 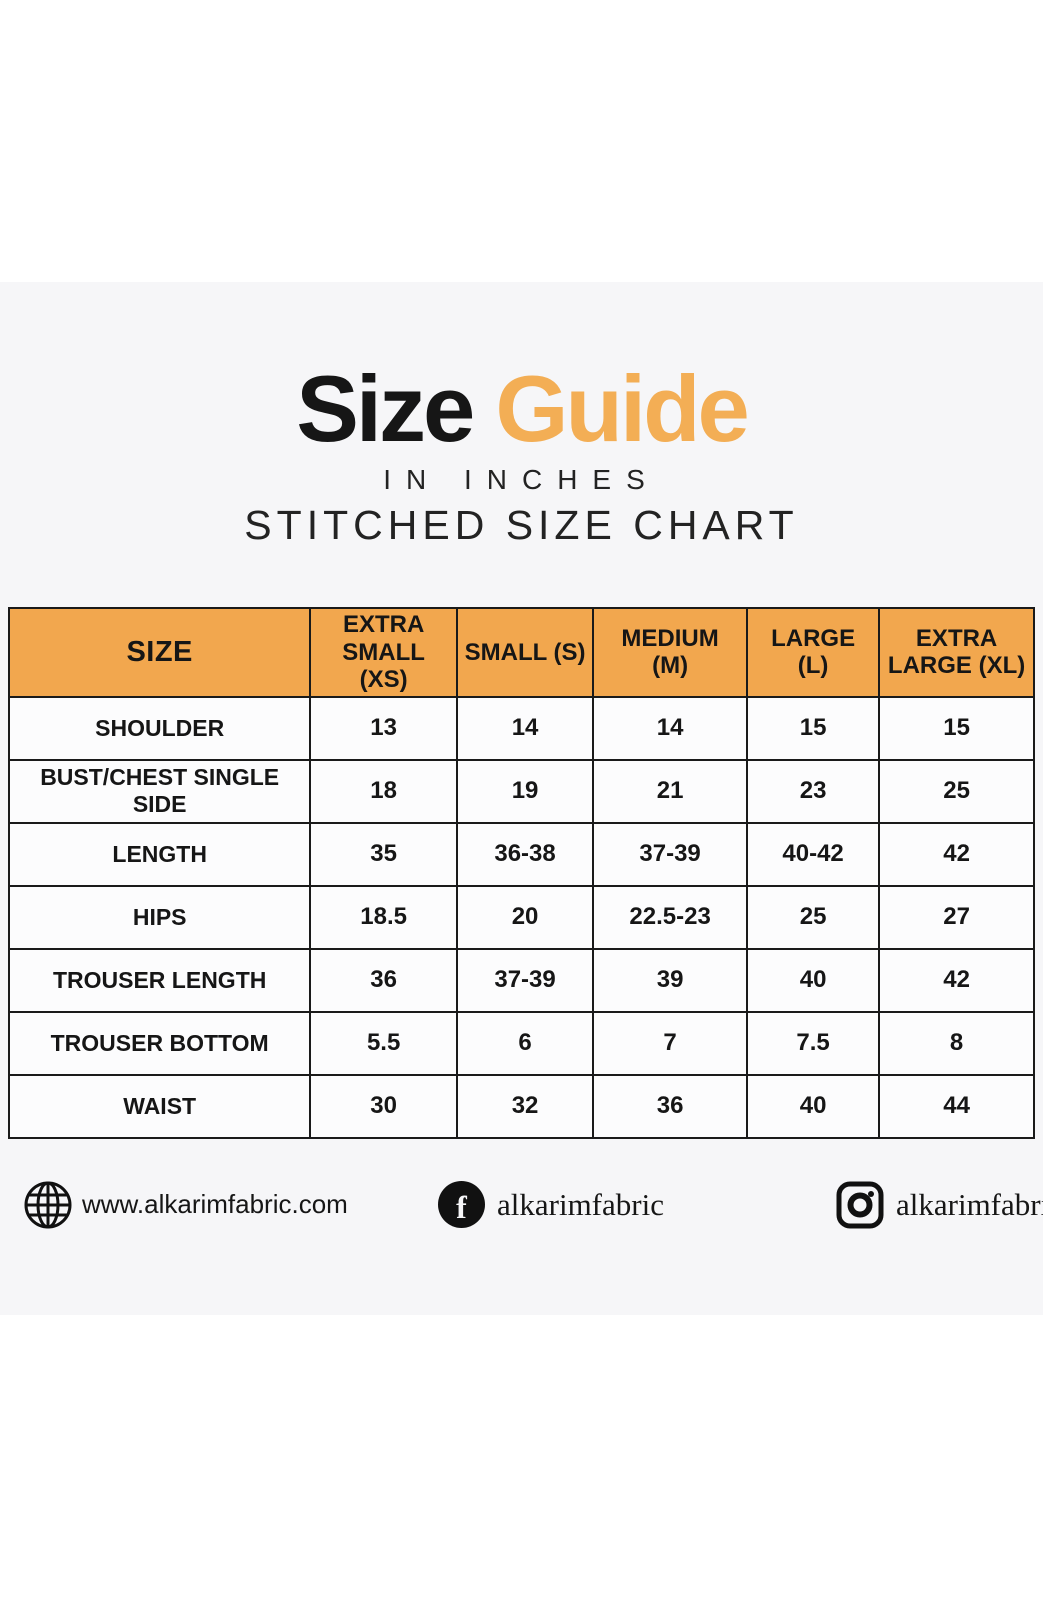 I want to click on table-row-hips: HIPS 18.5 20 22.5-23 25 27, so click(x=521, y=917).